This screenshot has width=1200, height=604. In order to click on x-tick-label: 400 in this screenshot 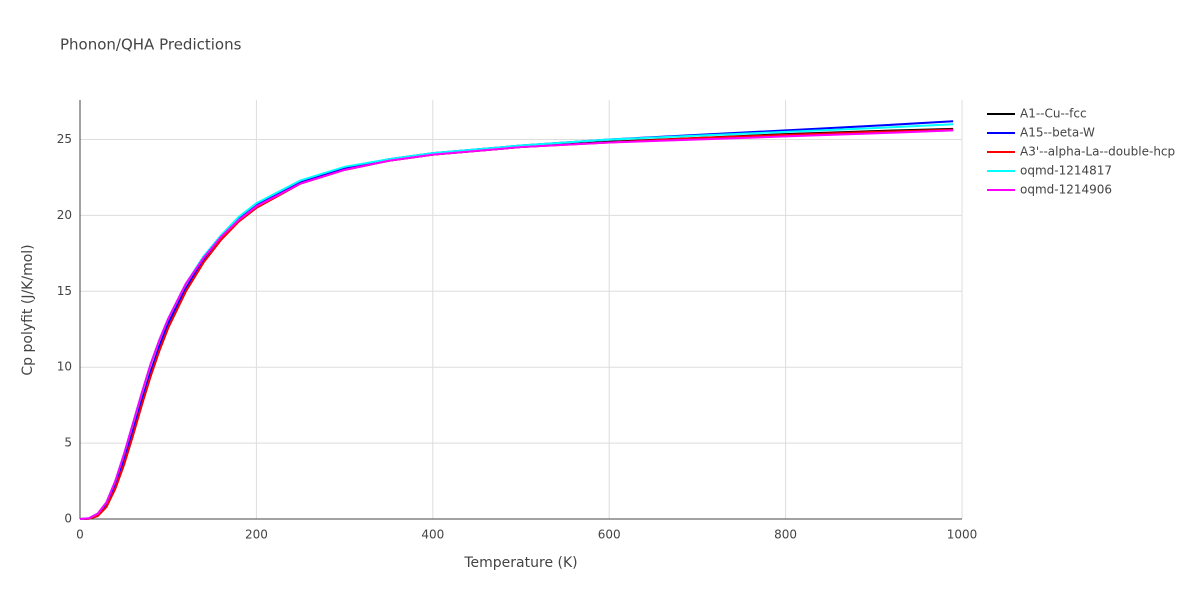, I will do `click(432, 535)`.